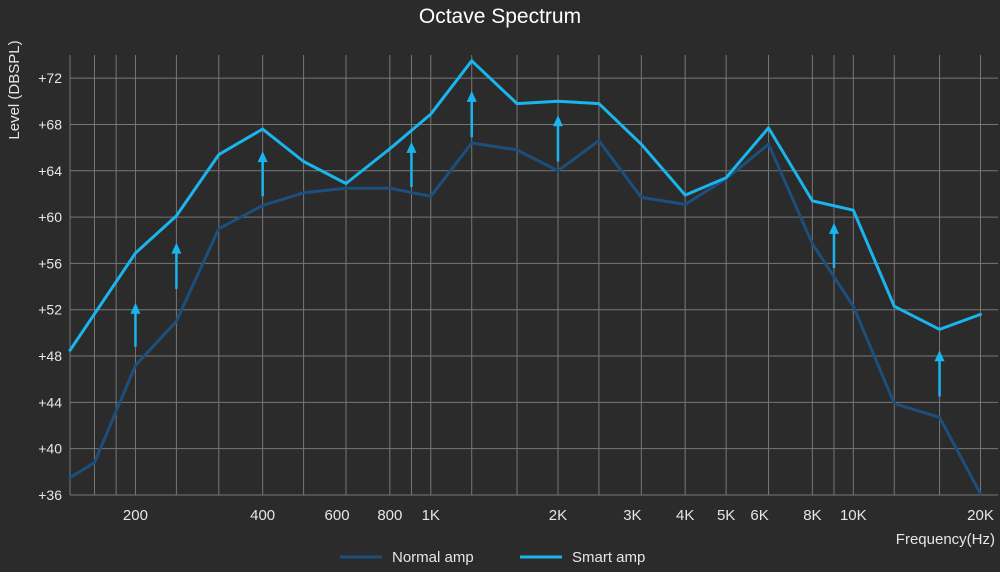  What do you see at coordinates (492, 557) in the screenshot?
I see `legend: Normal amp Smart amp` at bounding box center [492, 557].